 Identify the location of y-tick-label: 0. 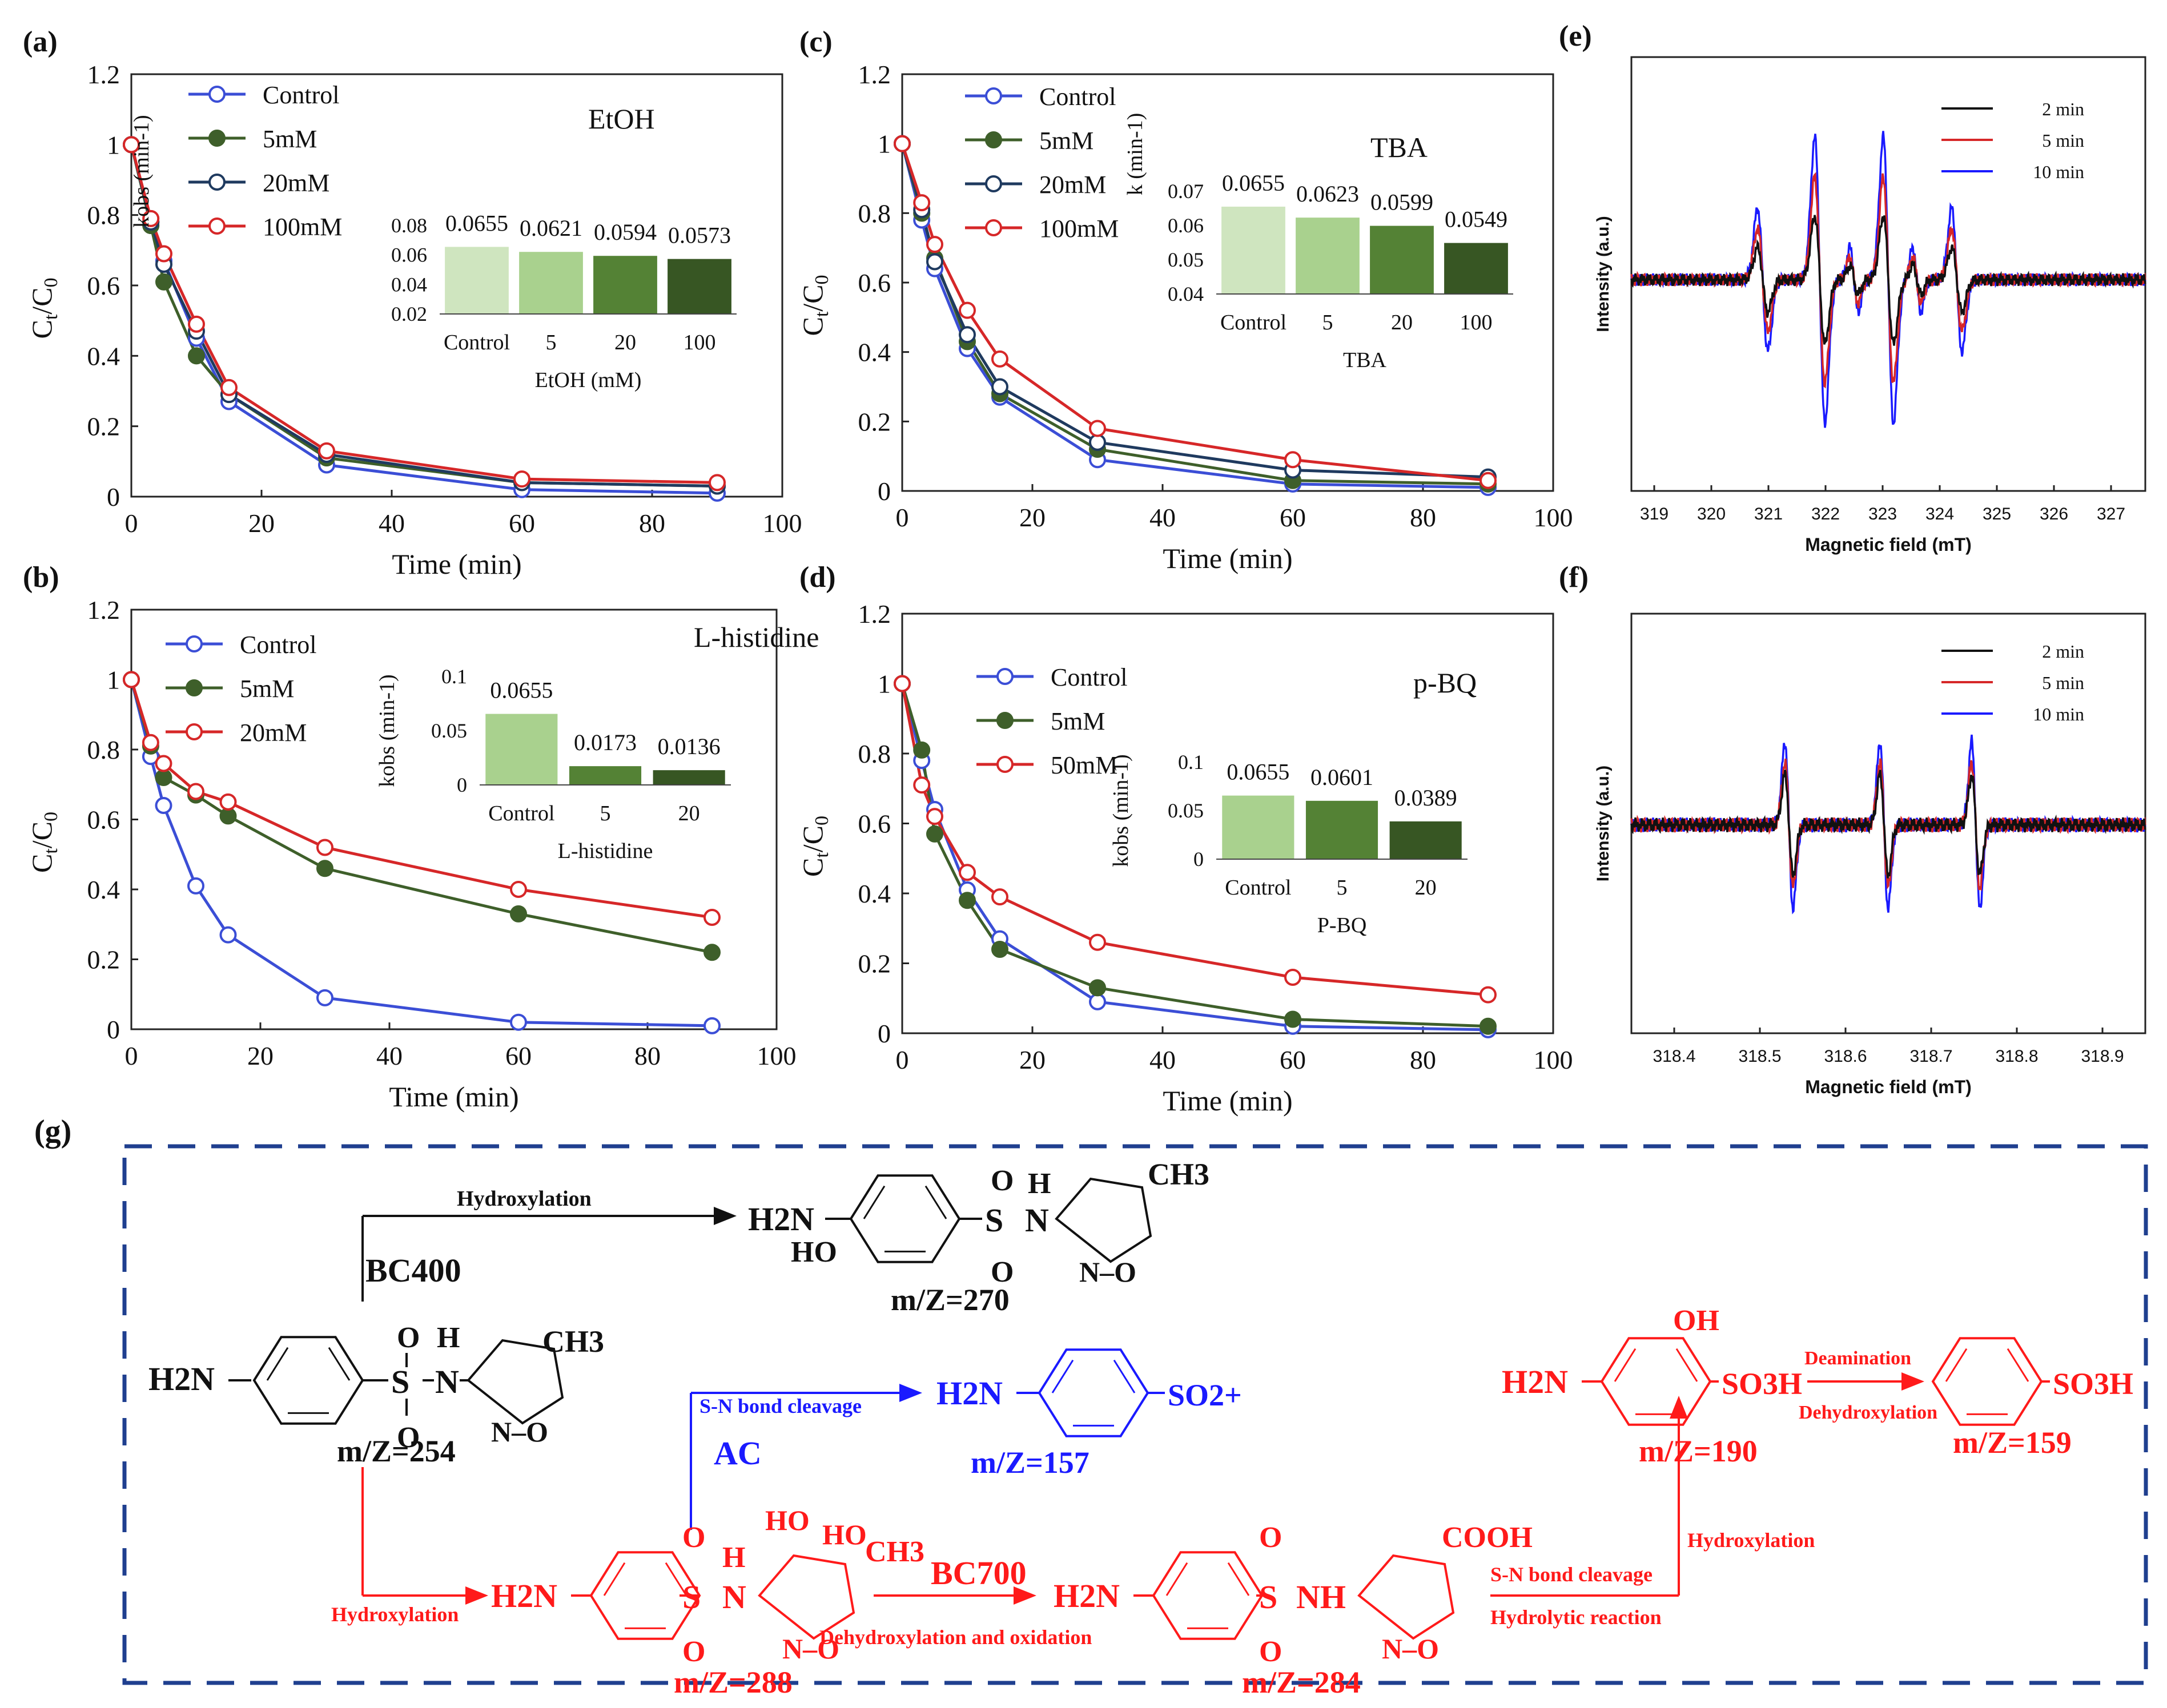
(113, 1029).